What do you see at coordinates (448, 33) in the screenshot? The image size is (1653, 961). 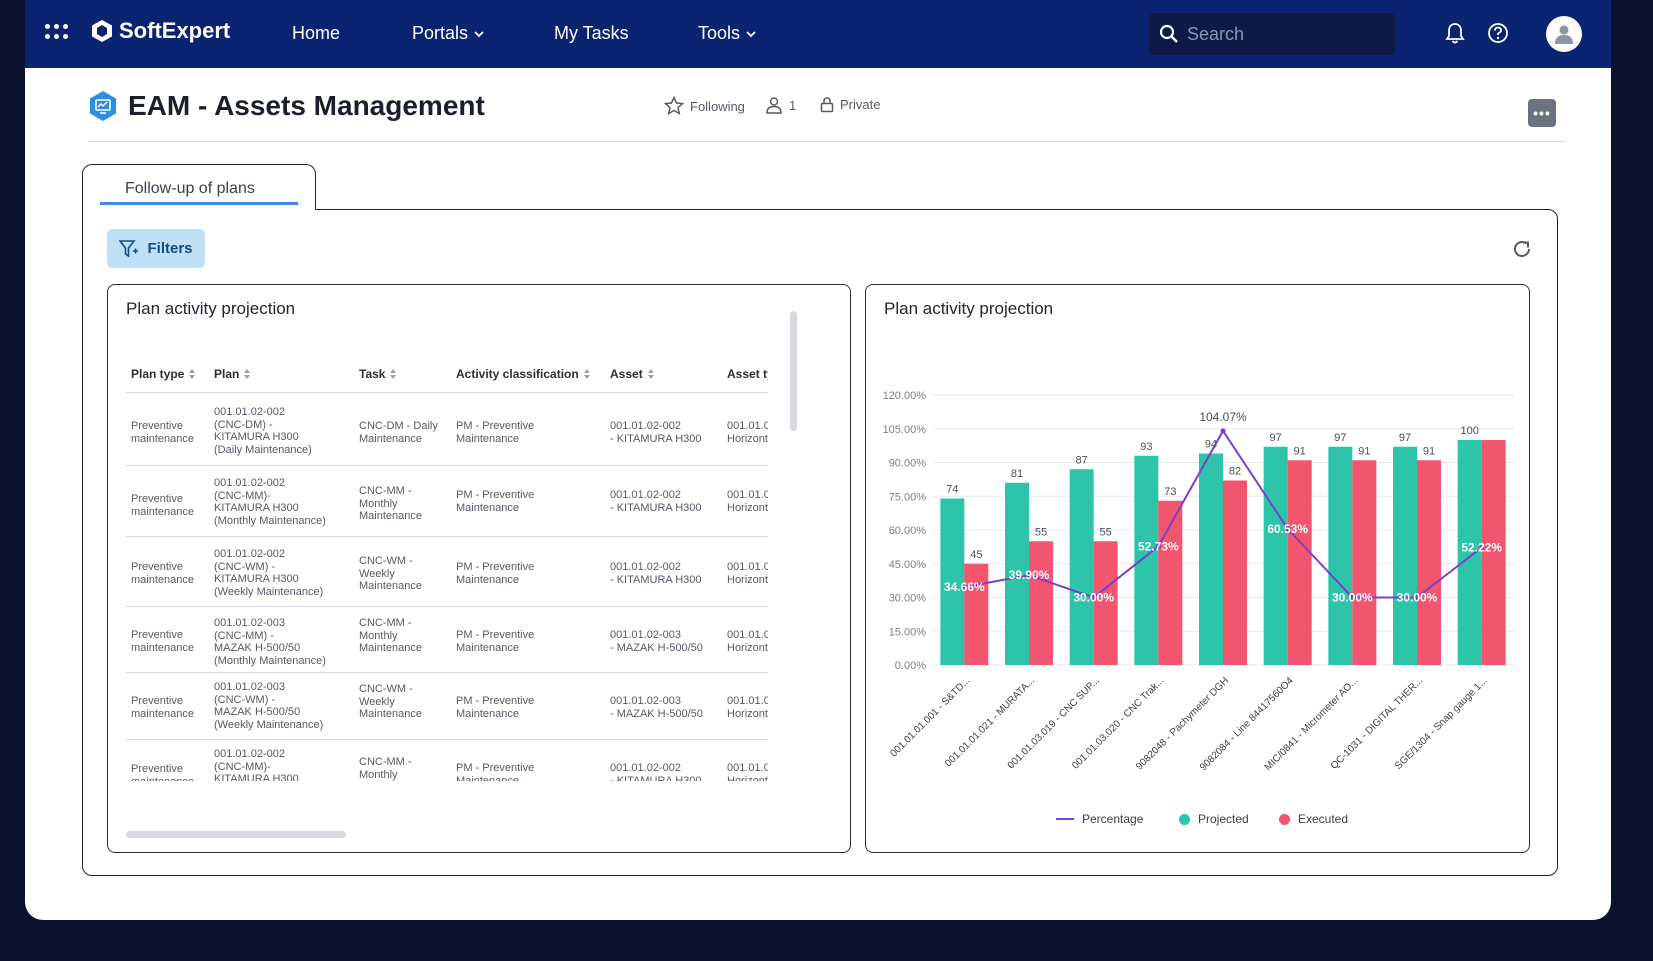 I see `nav-portals: Portals` at bounding box center [448, 33].